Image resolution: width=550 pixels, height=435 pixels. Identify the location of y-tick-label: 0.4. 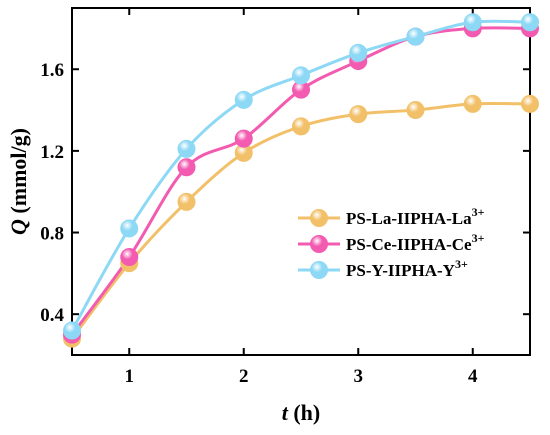
(52, 315).